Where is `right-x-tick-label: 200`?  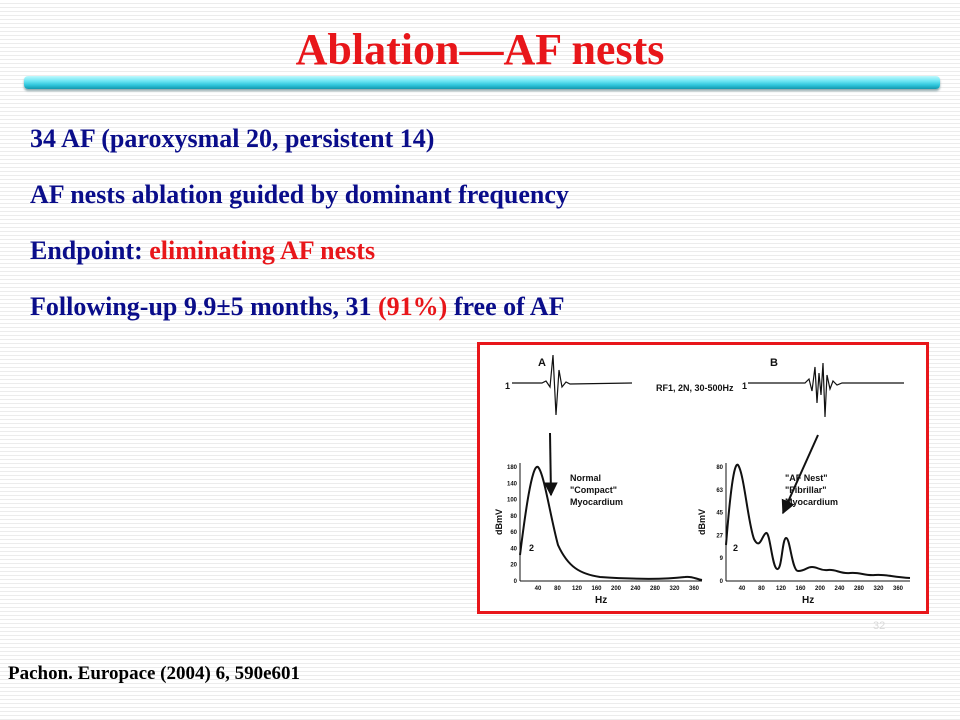
right-x-tick-label: 200 is located at coordinates (820, 589).